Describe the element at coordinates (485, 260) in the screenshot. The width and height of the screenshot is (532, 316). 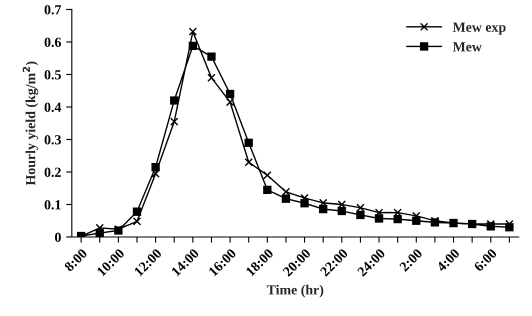
I see `x-tick-label: 6:00` at that location.